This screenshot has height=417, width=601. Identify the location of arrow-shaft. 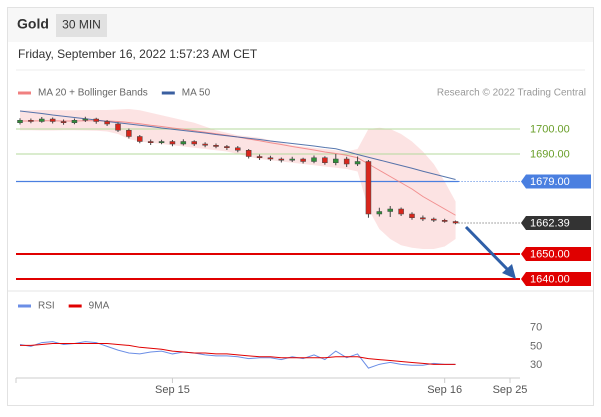
(487, 248).